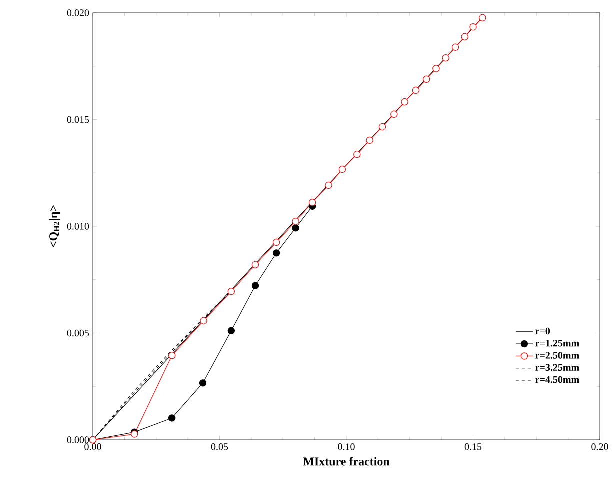 This screenshot has width=616, height=493. I want to click on y-tick-label: 0.005, so click(78, 333).